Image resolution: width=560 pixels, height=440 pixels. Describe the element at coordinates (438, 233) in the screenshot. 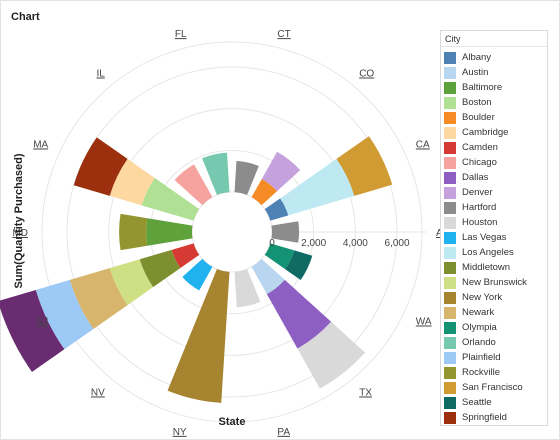

I see `category-label-az: AZ` at that location.